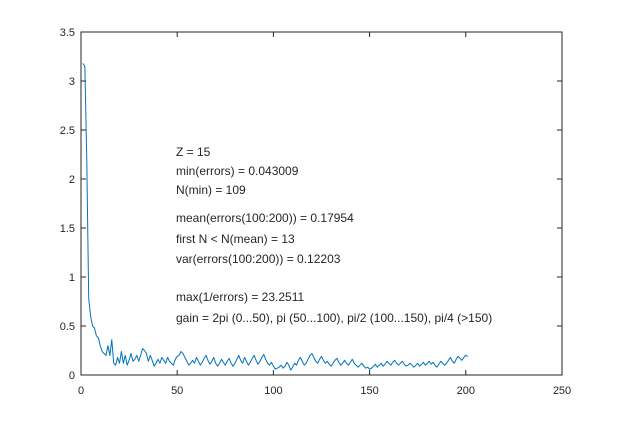 Image resolution: width=622 pixels, height=423 pixels. Describe the element at coordinates (240, 297) in the screenshot. I see `annotation-text: max(1/errors) = 23.2511` at that location.